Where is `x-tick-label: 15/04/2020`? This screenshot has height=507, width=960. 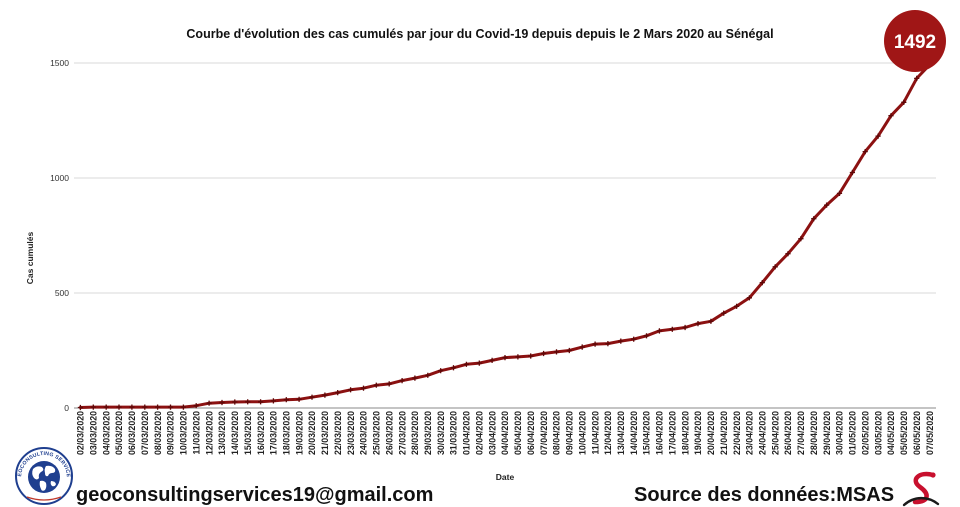
x-tick-label: 15/04/2020 is located at coordinates (647, 433).